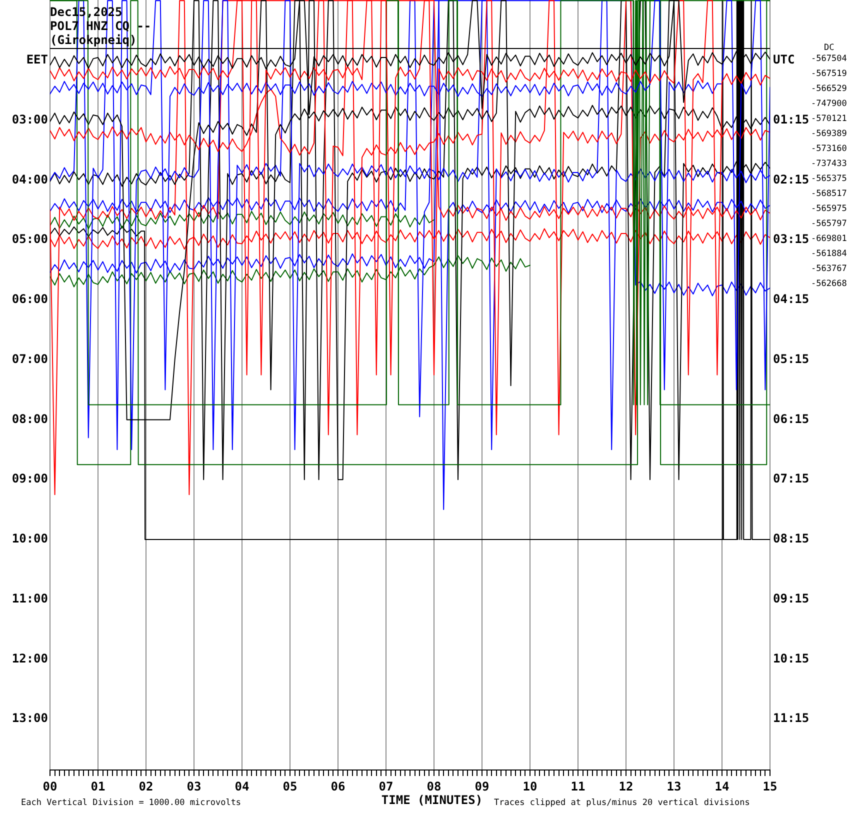 Image resolution: width=850 pixels, height=814 pixels. I want to click on text: -737433, so click(829, 164).